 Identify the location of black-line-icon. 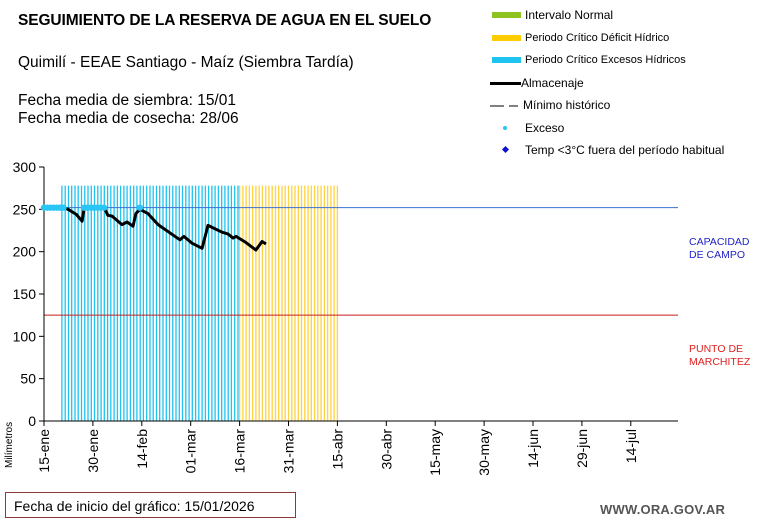
(505, 83).